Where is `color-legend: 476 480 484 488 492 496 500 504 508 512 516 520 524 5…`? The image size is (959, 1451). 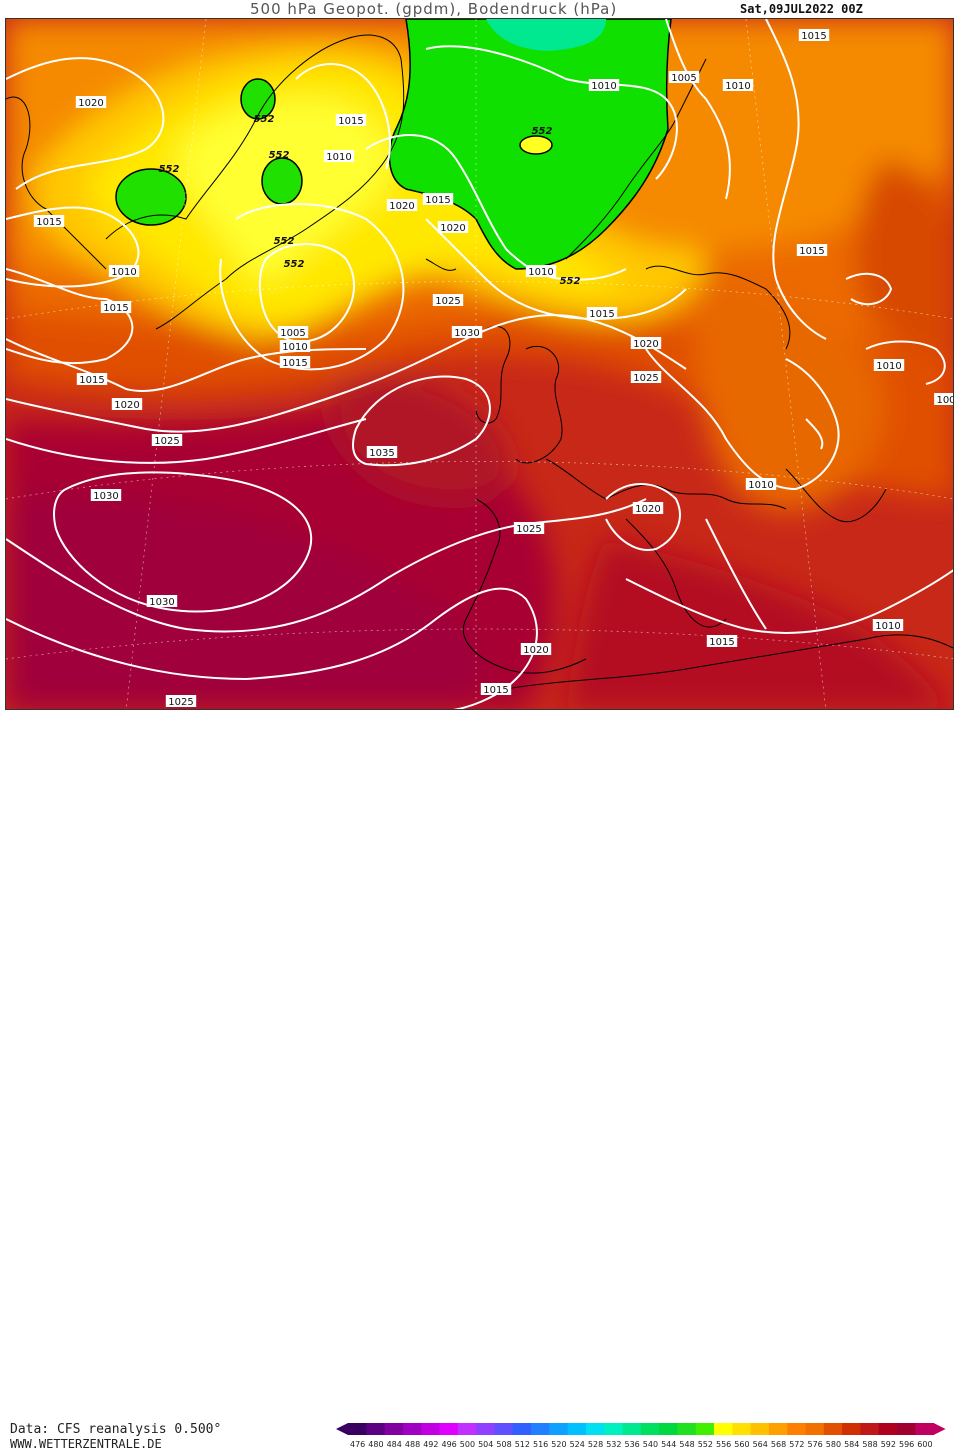 color-legend: 476 480 484 488 492 496 500 504 508 512 516 520 524 5… is located at coordinates (641, 1436).